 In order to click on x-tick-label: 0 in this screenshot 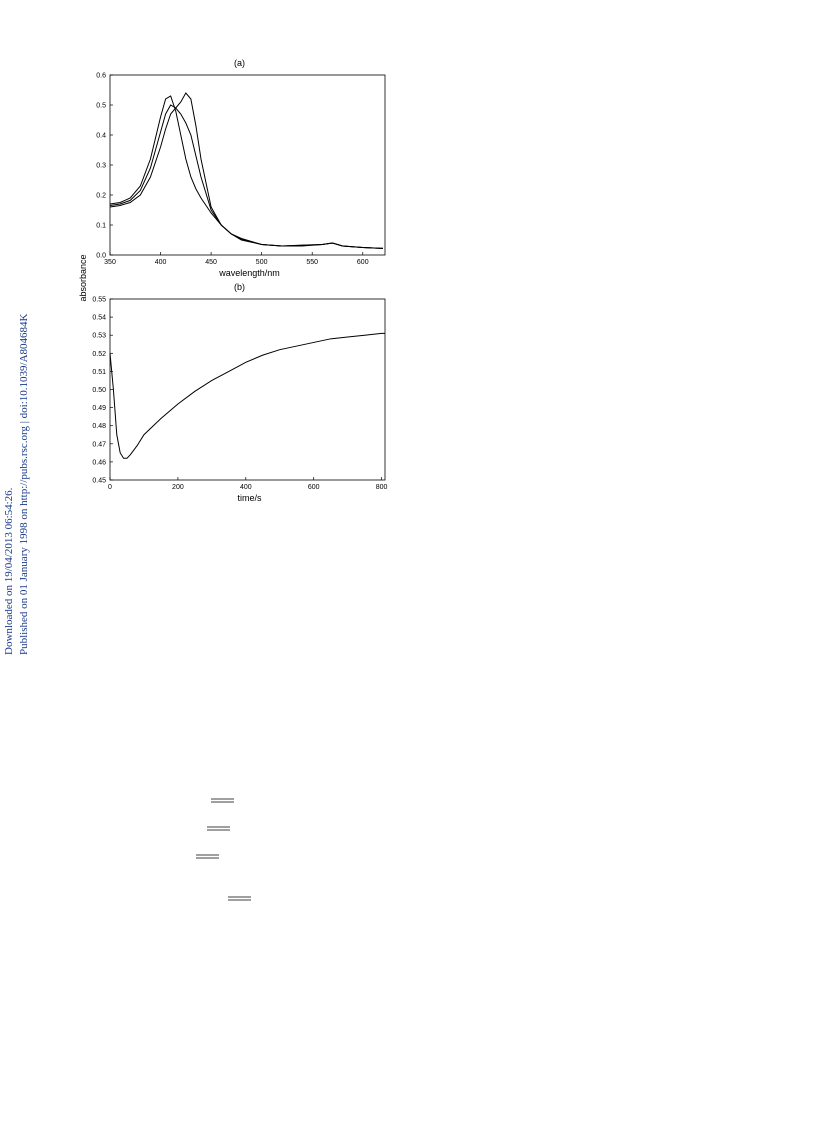, I will do `click(110, 487)`.